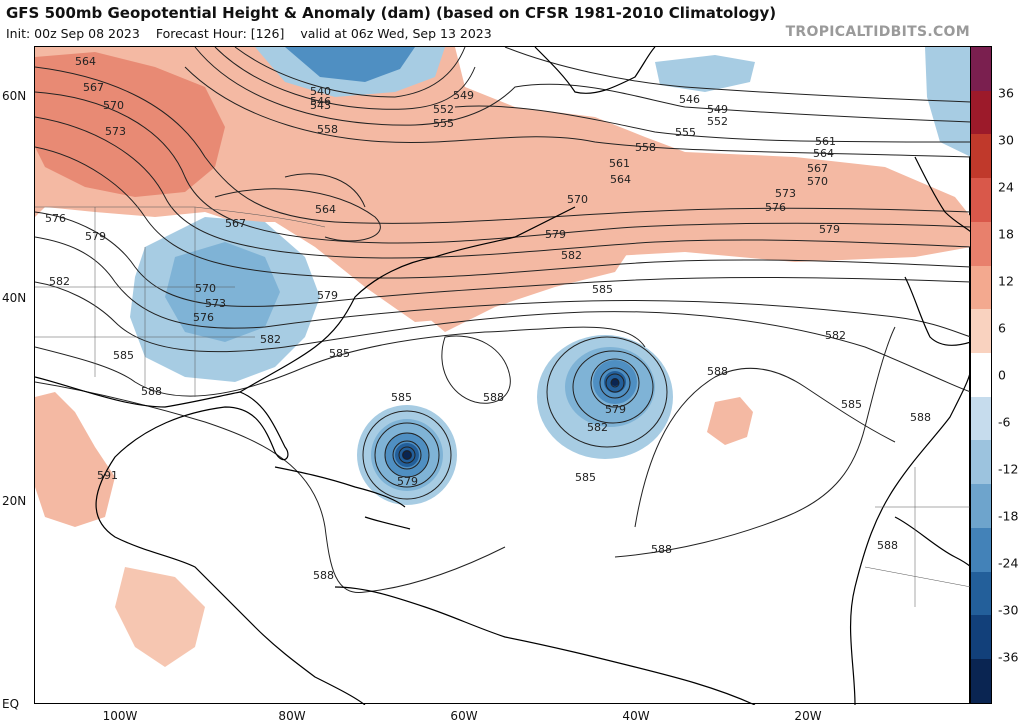 This screenshot has height=724, width=1024. Describe the element at coordinates (14, 96) in the screenshot. I see `lat-label: 60N` at that location.